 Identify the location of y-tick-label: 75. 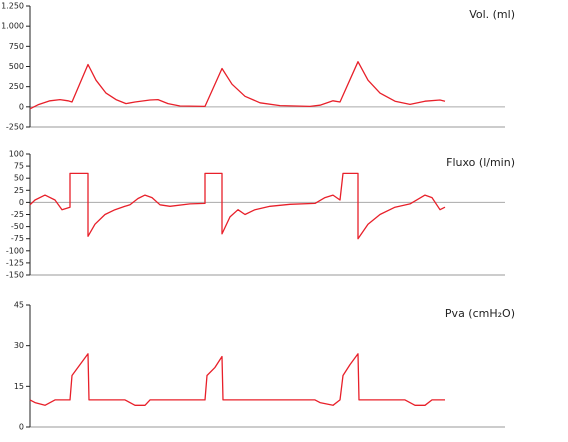
(19, 166).